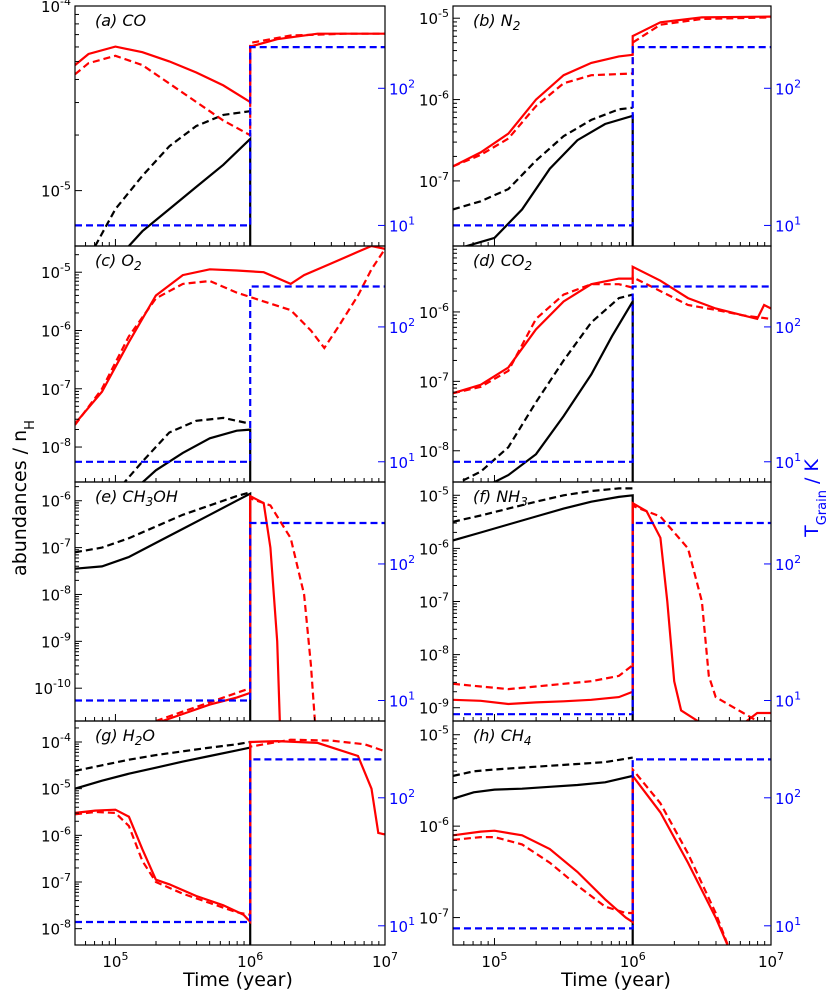 This screenshot has height=997, width=830. I want to click on panel-h-series, so click(612, 850).